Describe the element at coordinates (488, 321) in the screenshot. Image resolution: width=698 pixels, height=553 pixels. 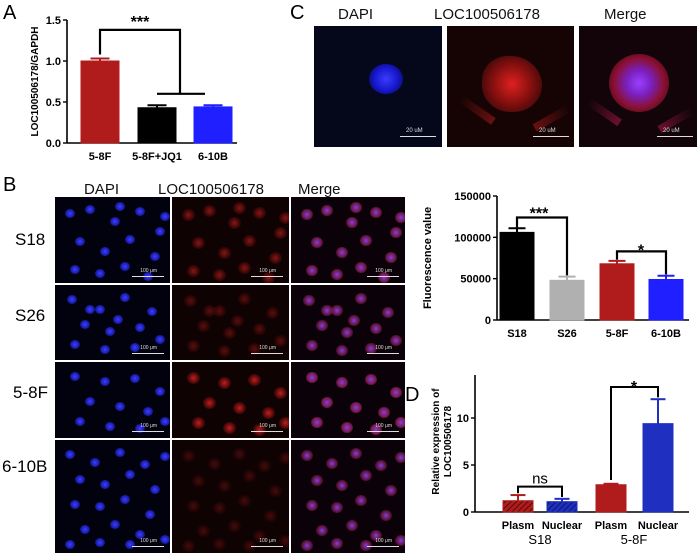
I see `y-tick-label: 0` at that location.